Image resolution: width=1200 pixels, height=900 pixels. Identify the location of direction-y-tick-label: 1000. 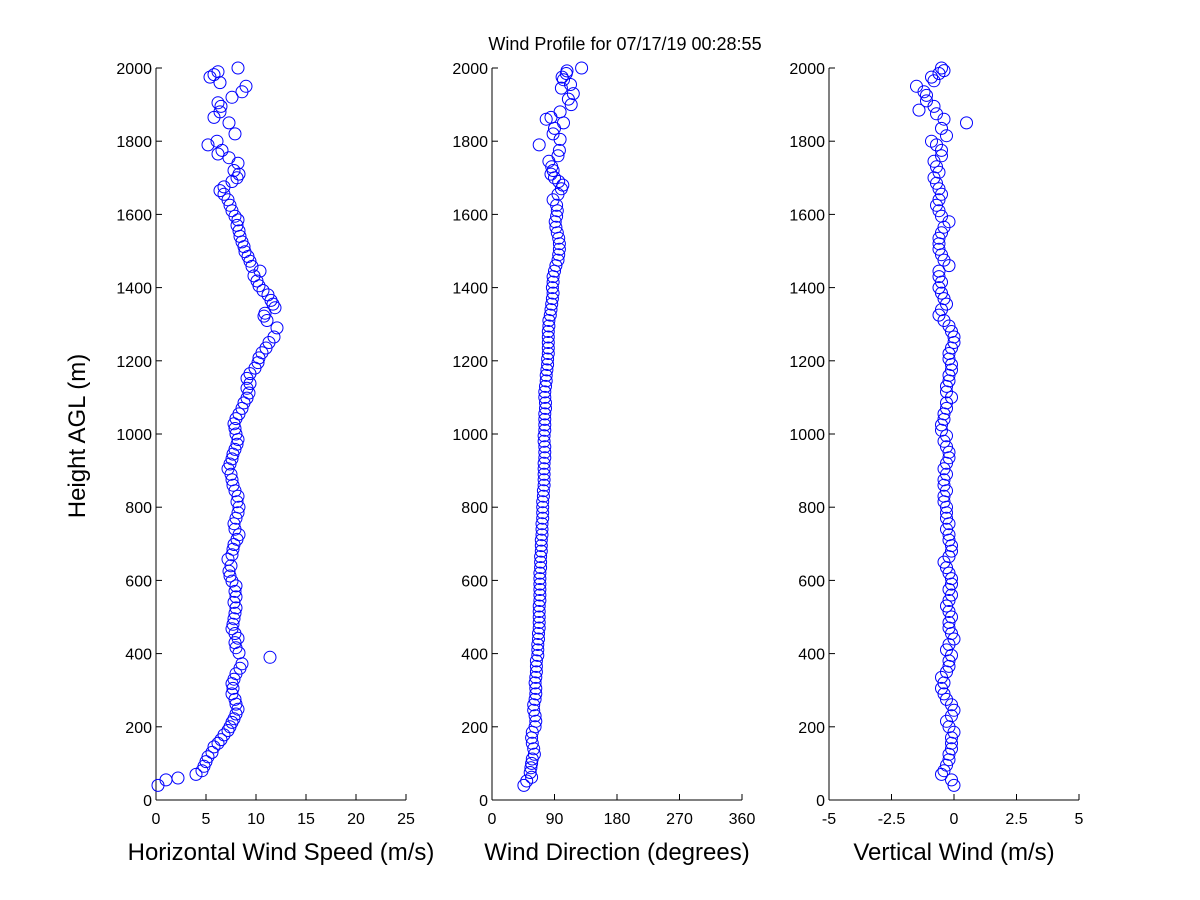
(470, 435).